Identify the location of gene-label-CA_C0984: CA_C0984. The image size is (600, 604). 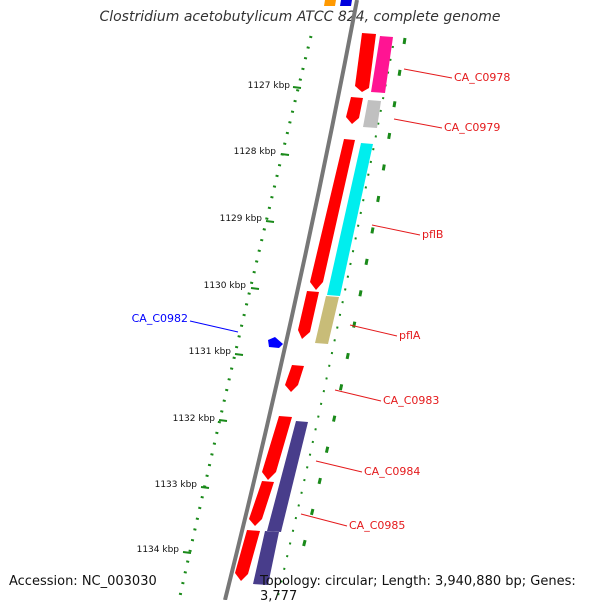
(392, 471).